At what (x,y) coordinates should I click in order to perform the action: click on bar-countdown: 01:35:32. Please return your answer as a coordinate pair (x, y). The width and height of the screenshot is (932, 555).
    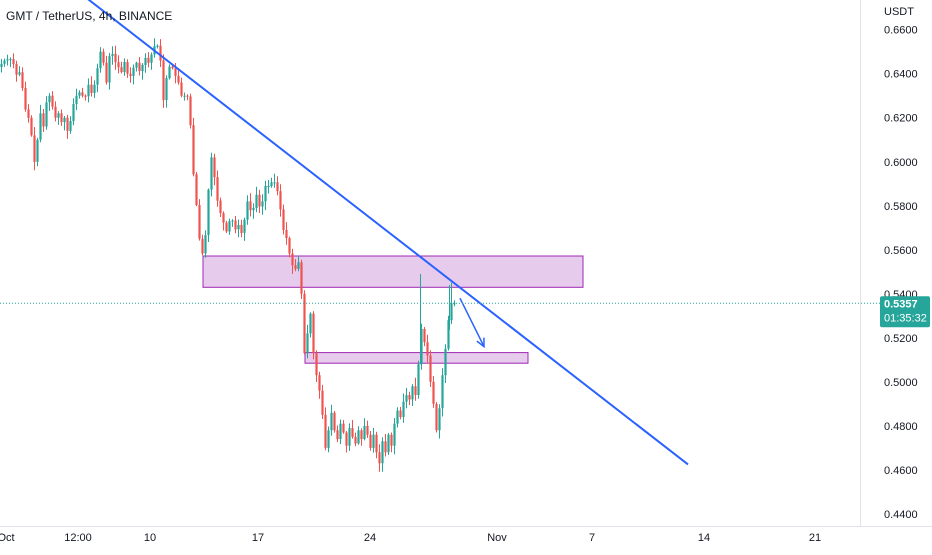
    Looking at the image, I should click on (905, 318).